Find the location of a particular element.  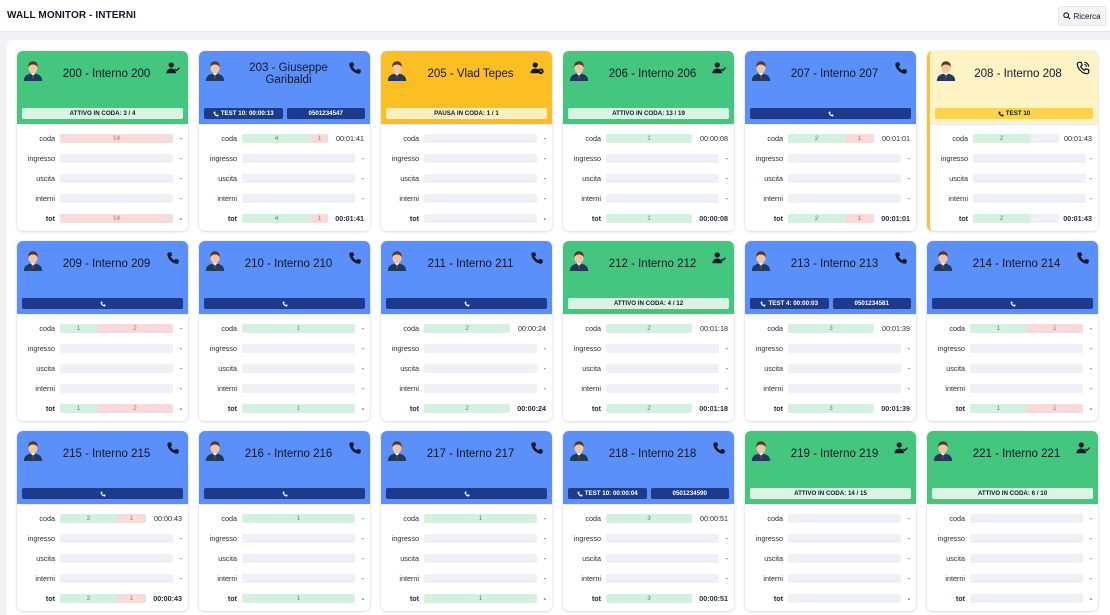

search-button: Ricerca is located at coordinates (1082, 16).